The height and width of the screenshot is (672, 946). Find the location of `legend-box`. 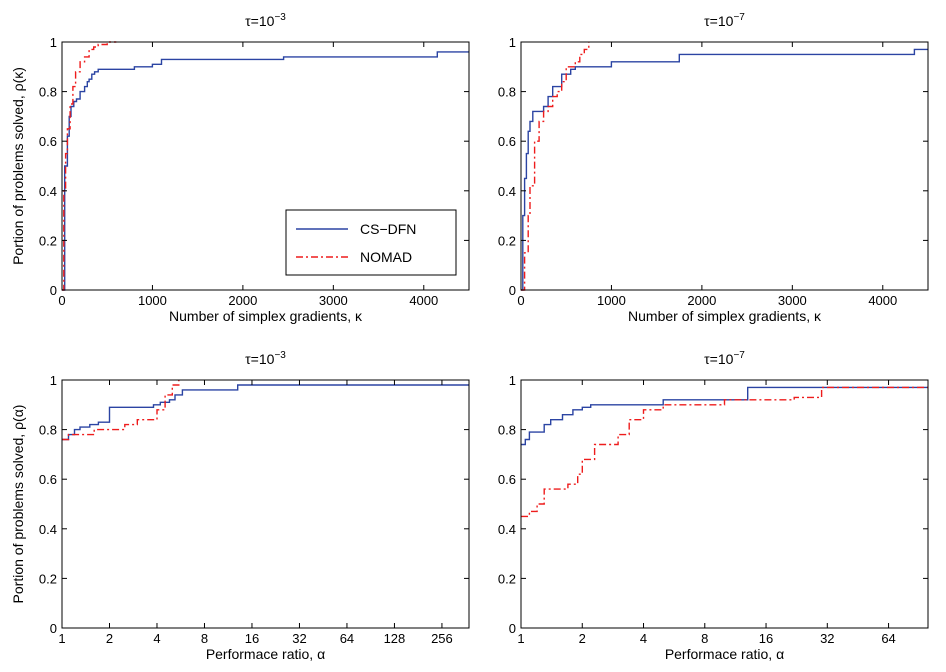

legend-box is located at coordinates (371, 242).